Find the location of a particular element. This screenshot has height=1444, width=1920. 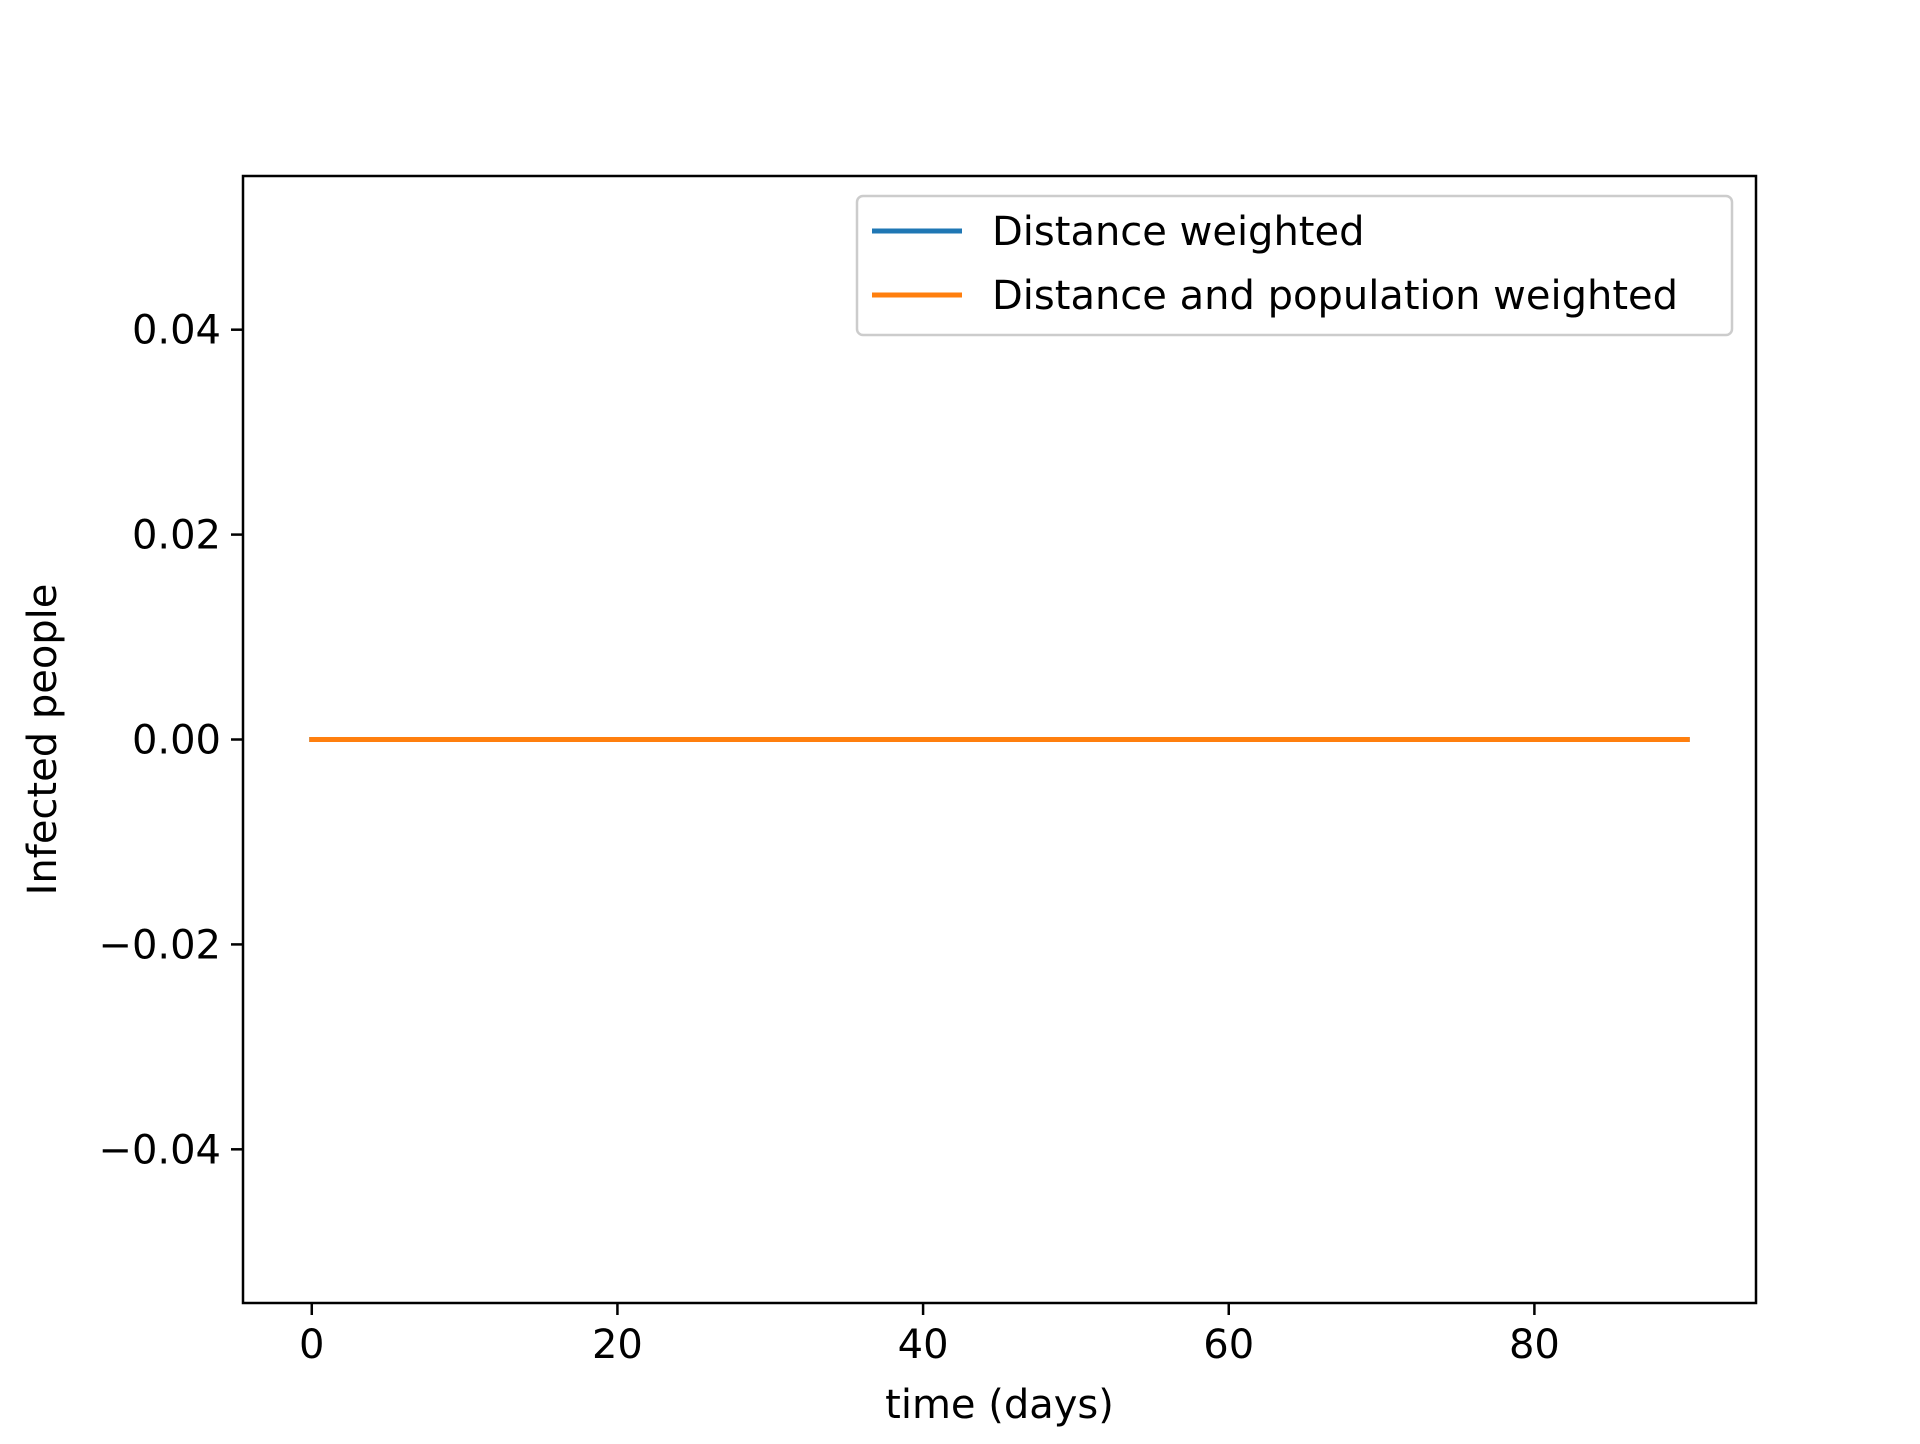

x-tick-label: 40 is located at coordinates (923, 1345).